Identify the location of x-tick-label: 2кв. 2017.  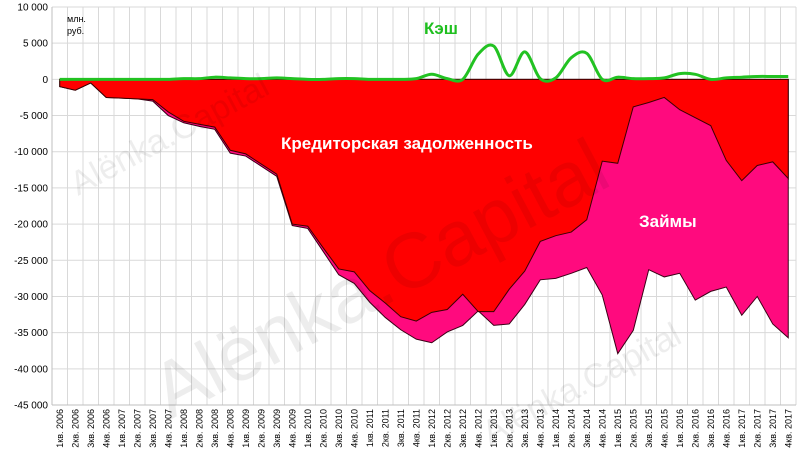
(757, 428).